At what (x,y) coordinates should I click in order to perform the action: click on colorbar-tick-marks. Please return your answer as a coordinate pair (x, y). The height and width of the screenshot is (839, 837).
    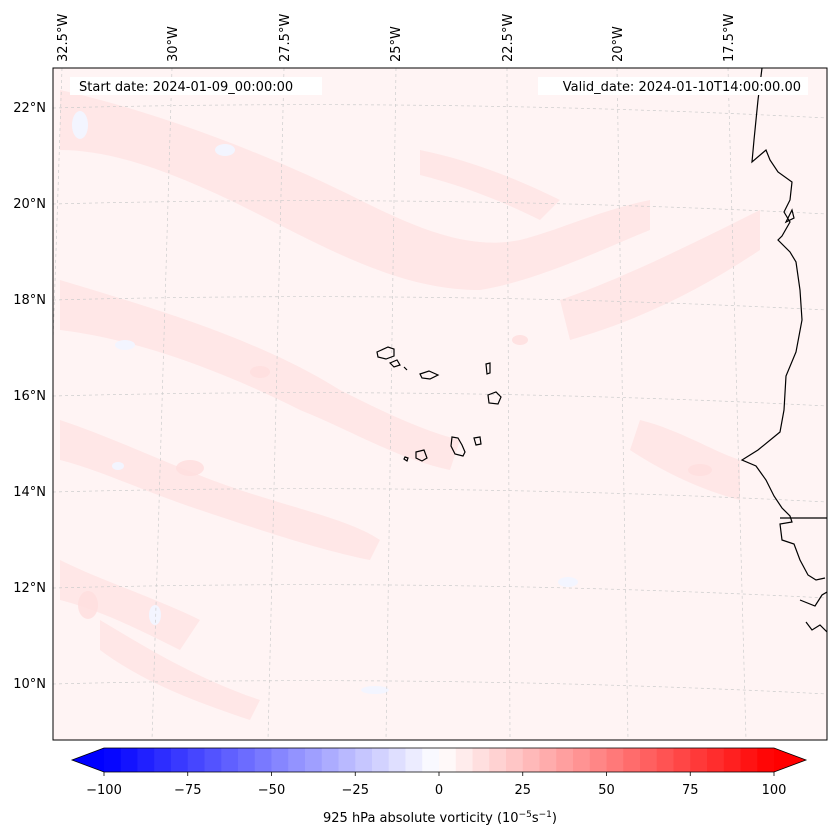
    Looking at the image, I should click on (439, 774).